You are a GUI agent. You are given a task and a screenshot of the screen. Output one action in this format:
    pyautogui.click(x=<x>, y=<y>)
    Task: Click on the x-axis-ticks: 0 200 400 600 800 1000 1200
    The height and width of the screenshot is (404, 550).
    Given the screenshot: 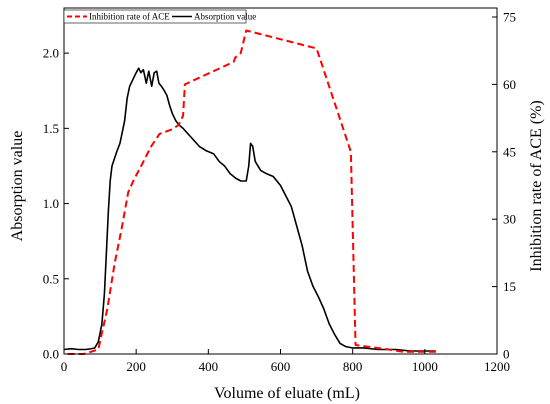 What is the action you would take?
    pyautogui.click(x=285, y=361)
    